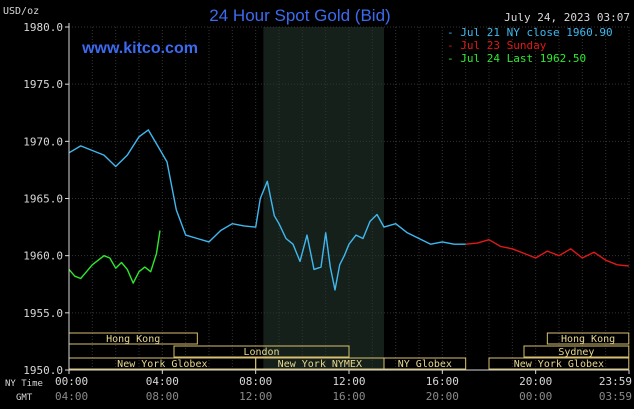 The width and height of the screenshot is (634, 409). I want to click on session-label: London, so click(261, 352).